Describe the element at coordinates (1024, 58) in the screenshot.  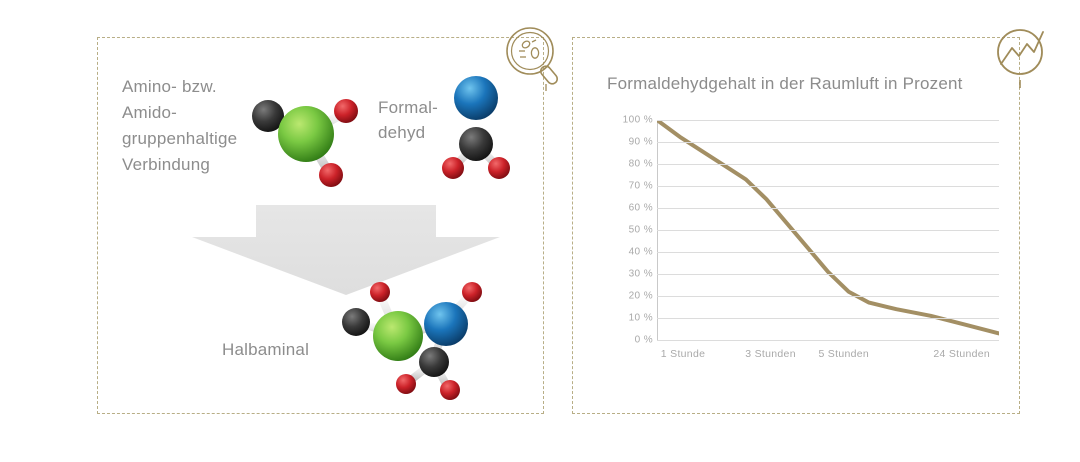
I see `trend-circle-icon` at that location.